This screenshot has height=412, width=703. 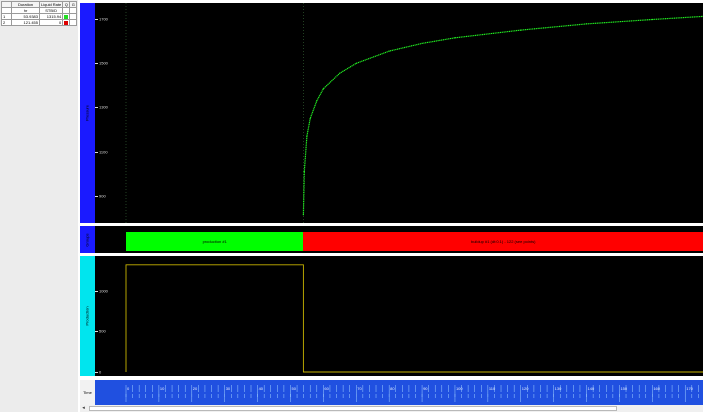 What do you see at coordinates (326, 388) in the screenshot?
I see `time-tick-label: 60` at bounding box center [326, 388].